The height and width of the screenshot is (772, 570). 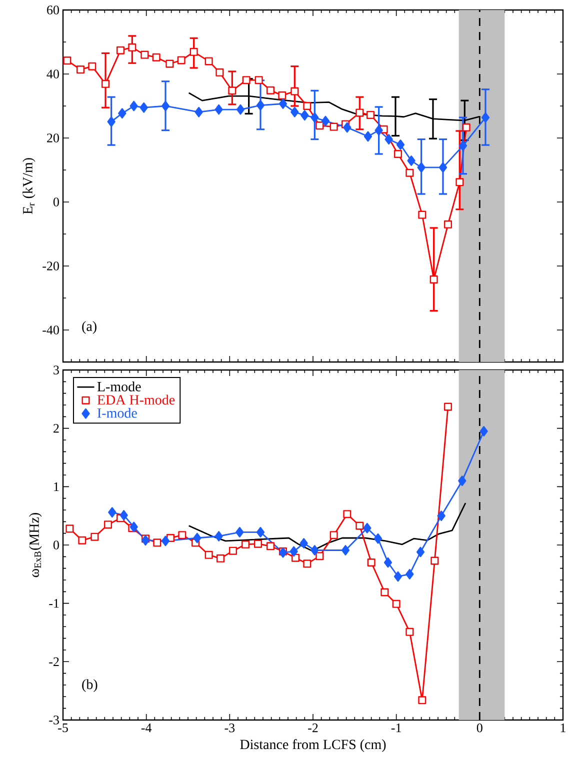 What do you see at coordinates (54, 661) in the screenshot?
I see `y-tick-label: -2` at bounding box center [54, 661].